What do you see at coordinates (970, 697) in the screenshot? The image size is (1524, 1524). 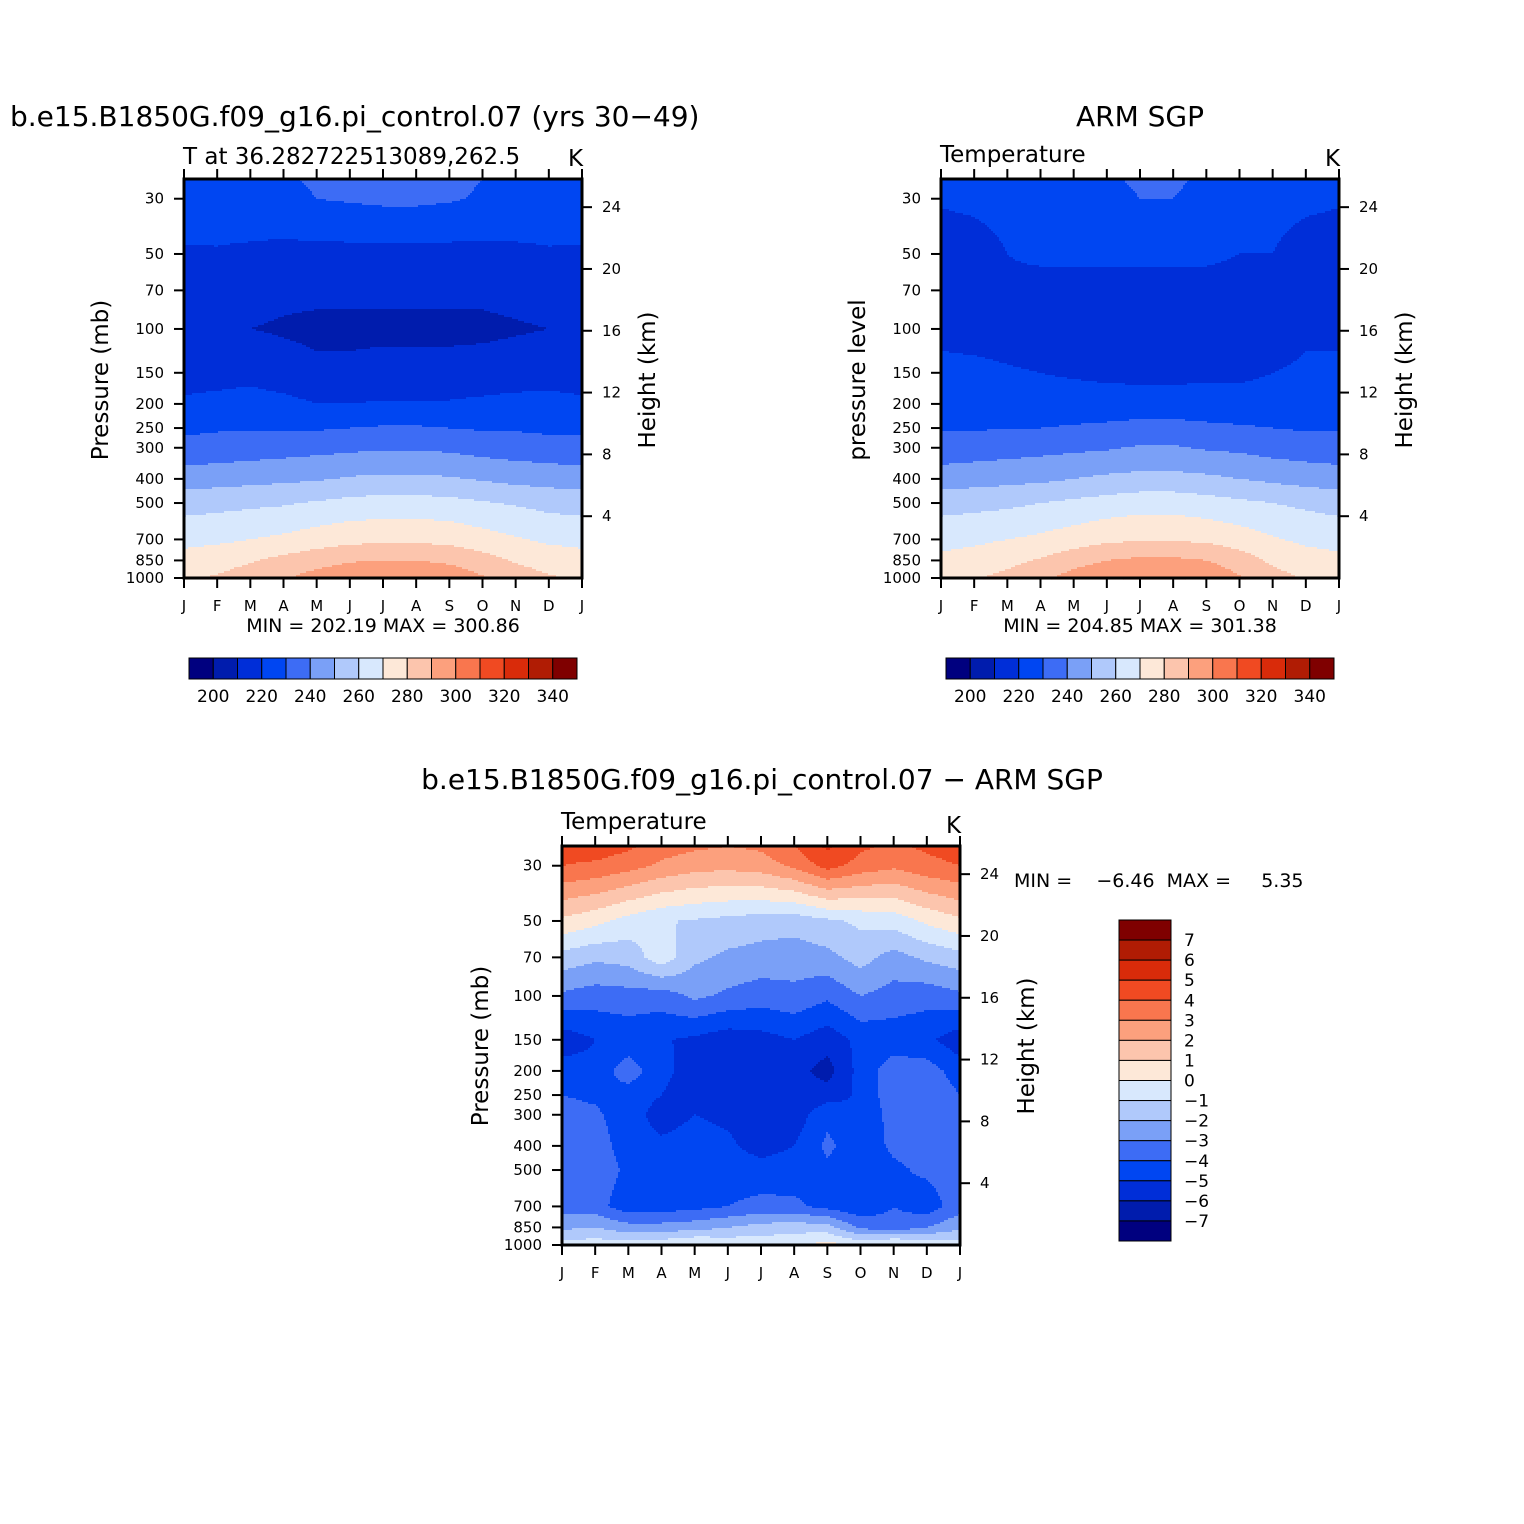 I see `colorbar-label: 200` at bounding box center [970, 697].